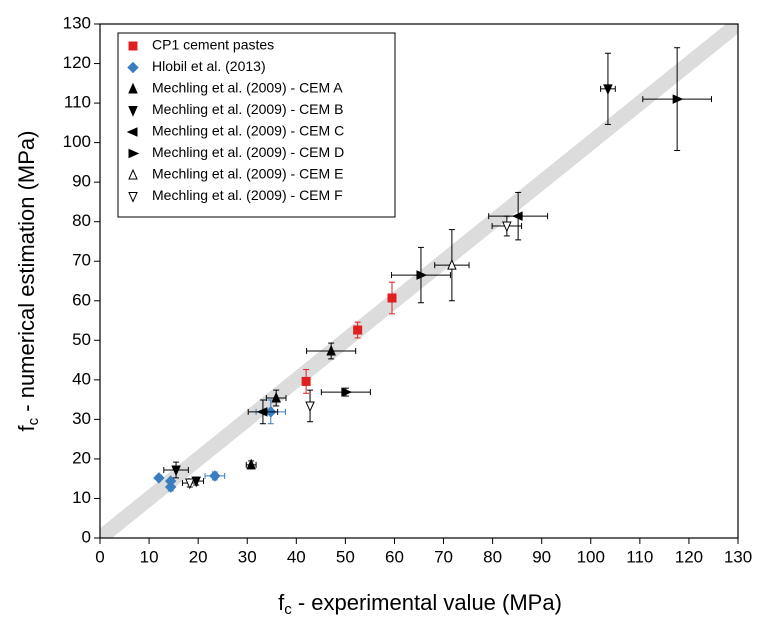 The width and height of the screenshot is (758, 627). What do you see at coordinates (81, 497) in the screenshot?
I see `y-tick-label: 10` at bounding box center [81, 497].